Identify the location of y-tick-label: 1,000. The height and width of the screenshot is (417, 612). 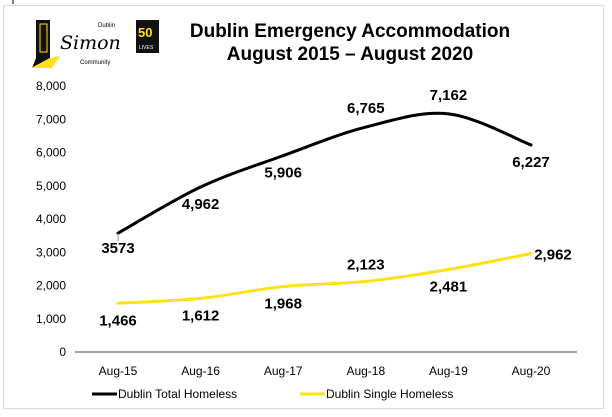
(51, 319).